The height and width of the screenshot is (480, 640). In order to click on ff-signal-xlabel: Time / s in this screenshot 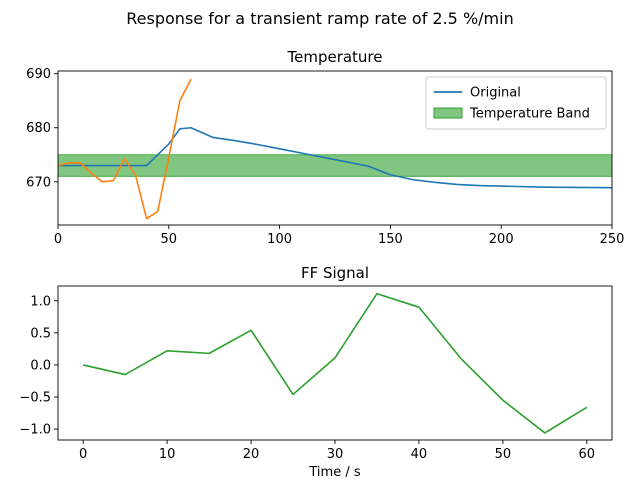, I will do `click(334, 472)`.